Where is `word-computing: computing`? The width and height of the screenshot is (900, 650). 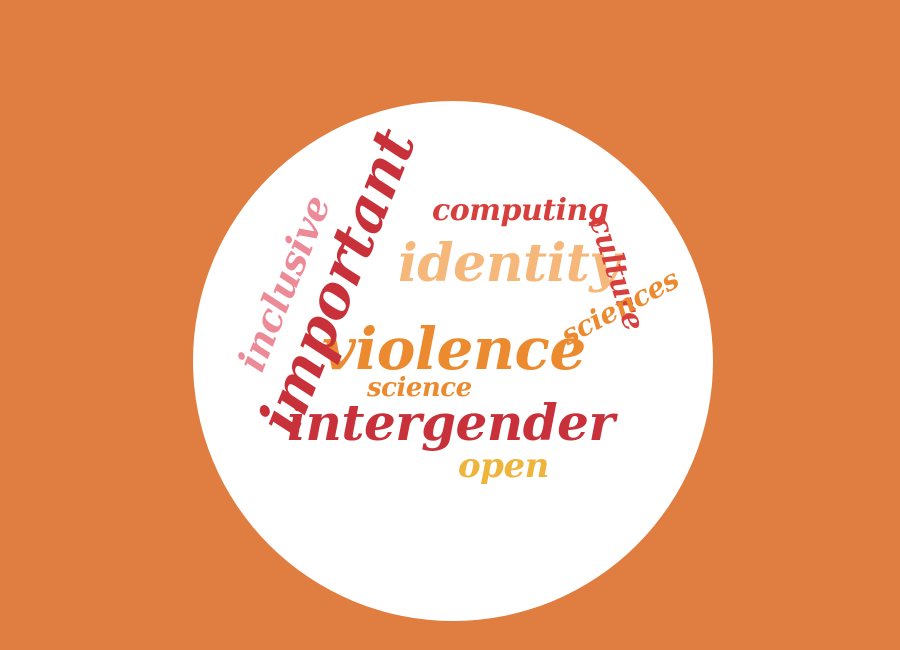 word-computing: computing is located at coordinates (520, 210).